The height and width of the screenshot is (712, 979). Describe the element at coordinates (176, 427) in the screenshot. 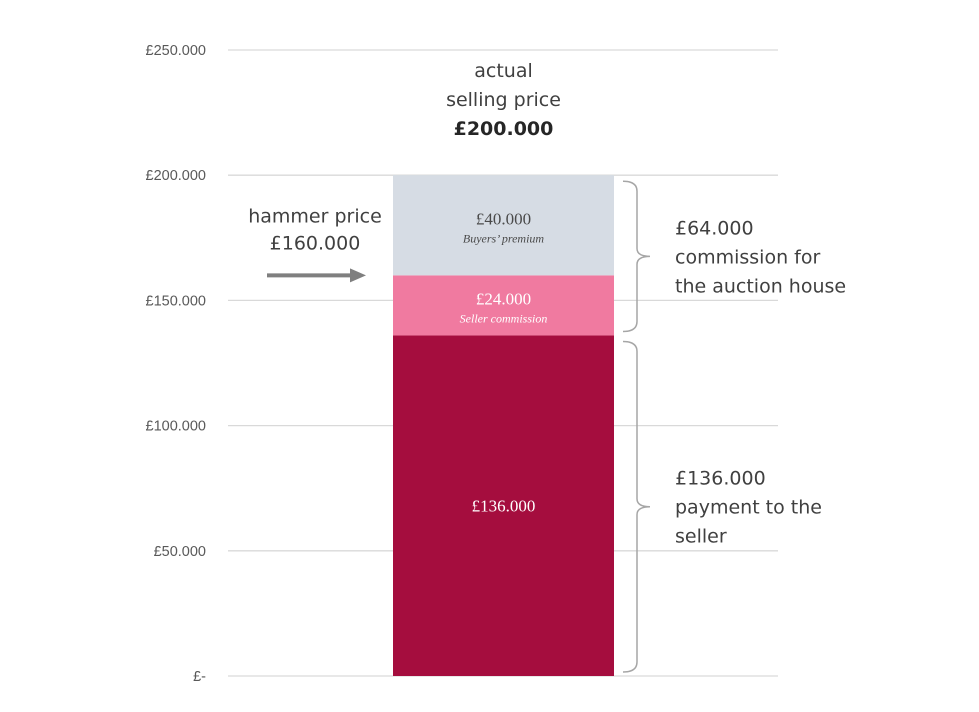

I see `y-tick-label: £100.000` at that location.